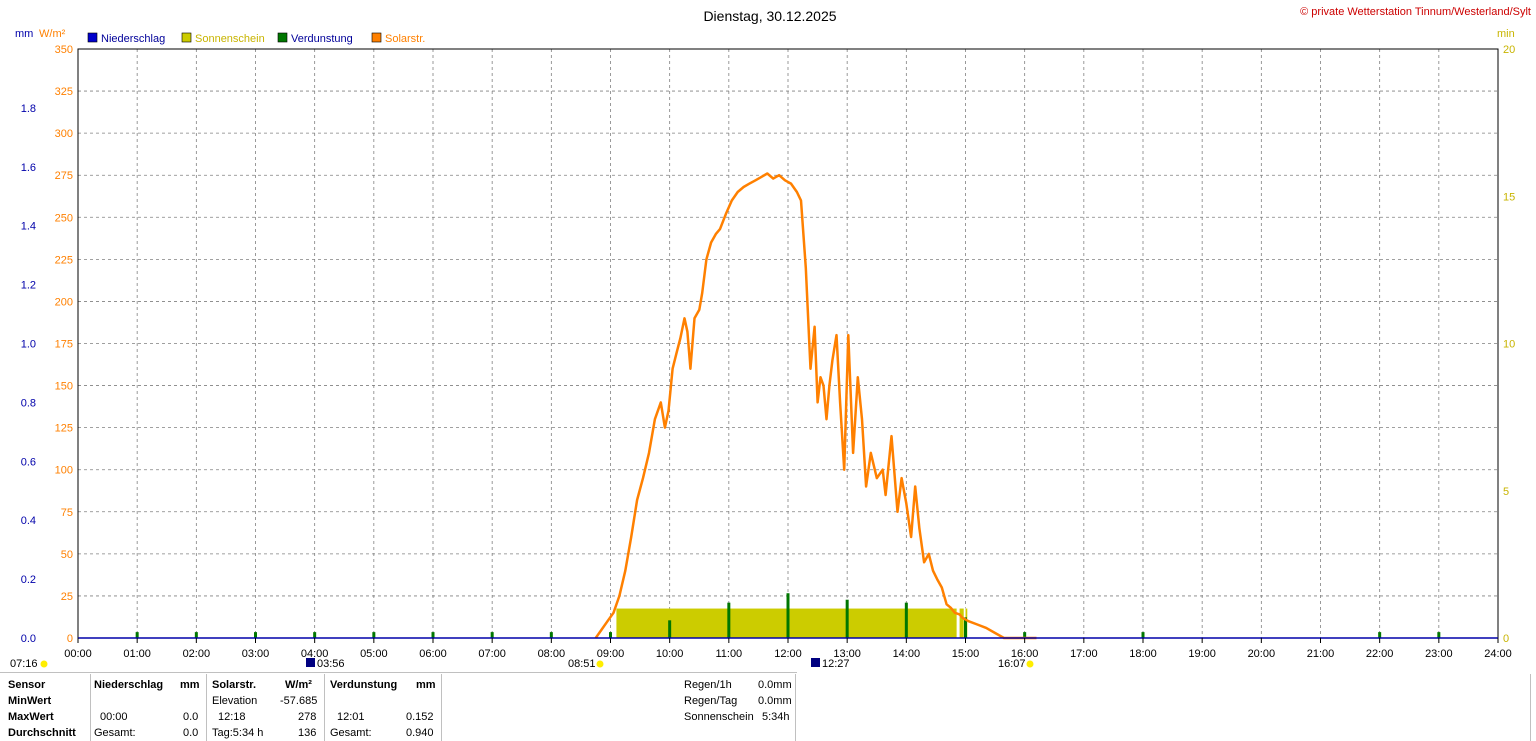 The width and height of the screenshot is (1536, 741). I want to click on sunshine-bars, so click(792, 622).